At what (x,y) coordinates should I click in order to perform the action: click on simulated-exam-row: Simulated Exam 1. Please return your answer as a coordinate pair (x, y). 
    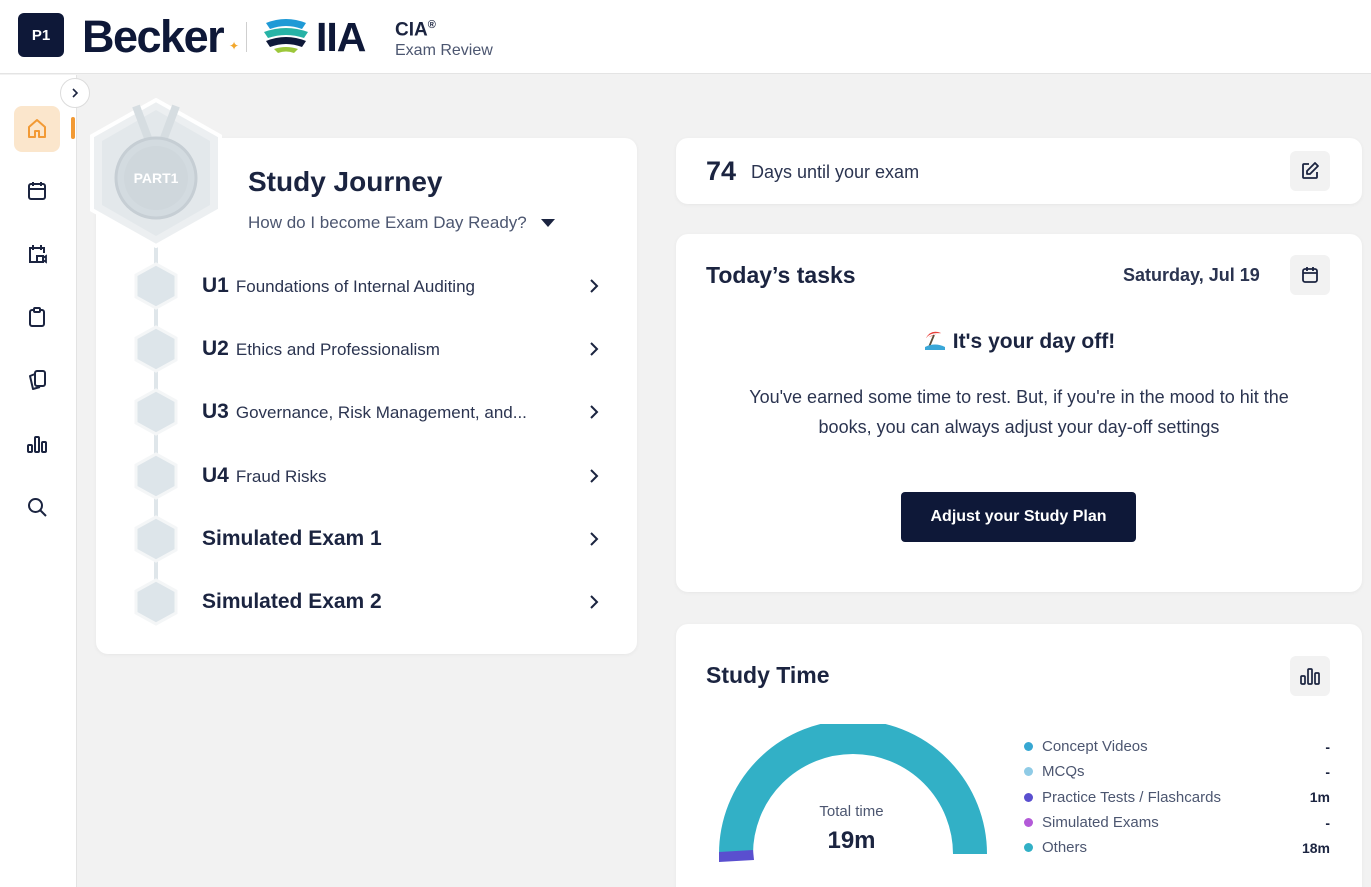
    Looking at the image, I should click on (369, 539).